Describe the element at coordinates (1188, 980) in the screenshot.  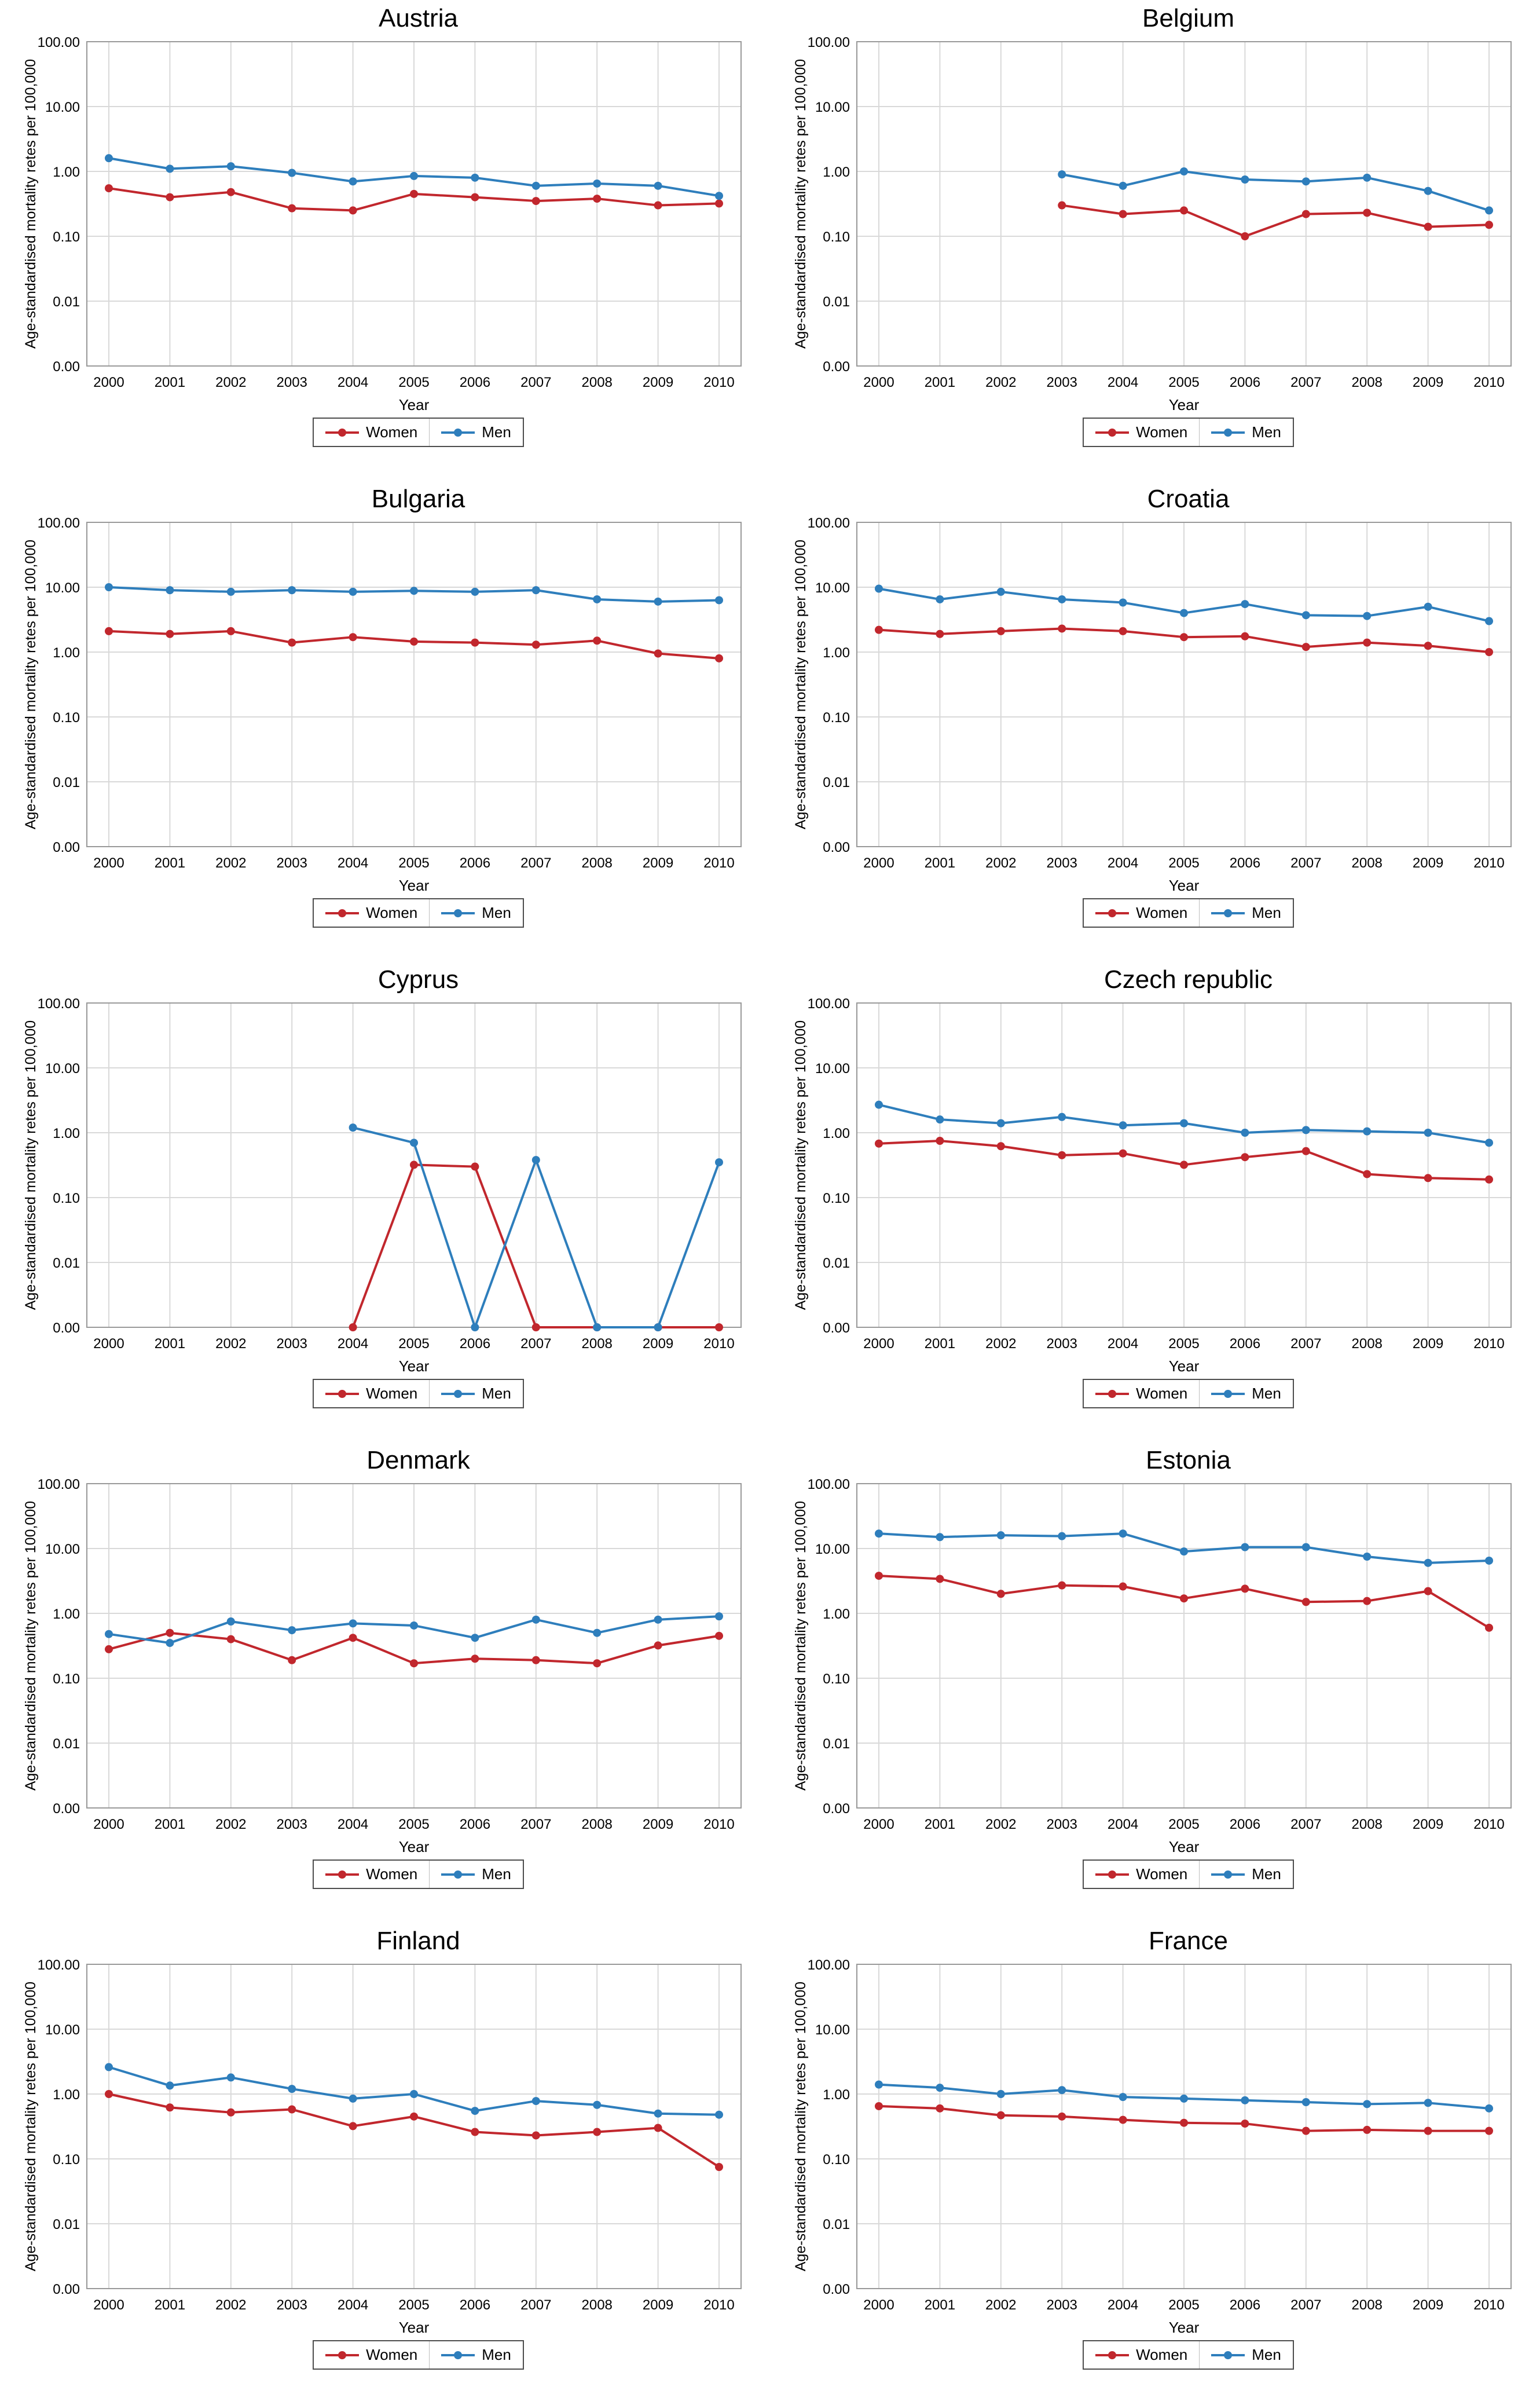
I see `chart-title: Czech republic` at that location.